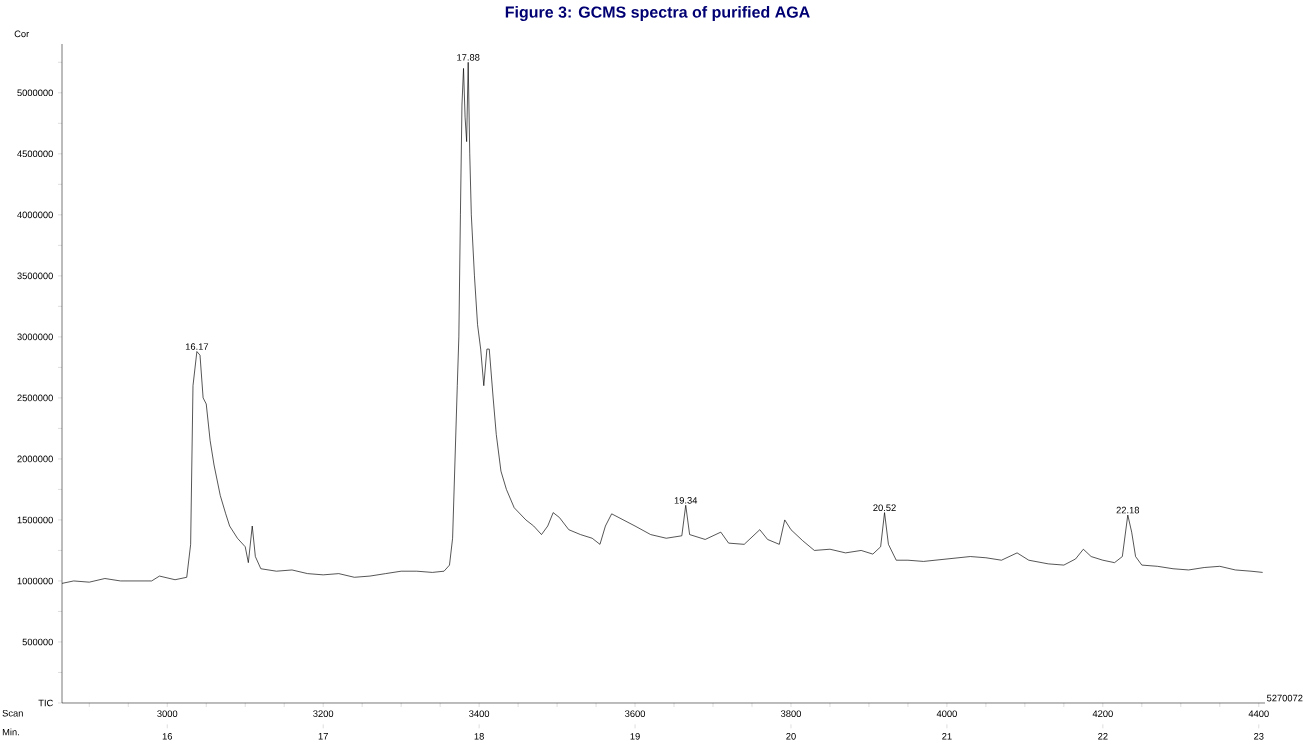 The width and height of the screenshot is (1315, 748). I want to click on y-axis-title: Cor, so click(22, 34).